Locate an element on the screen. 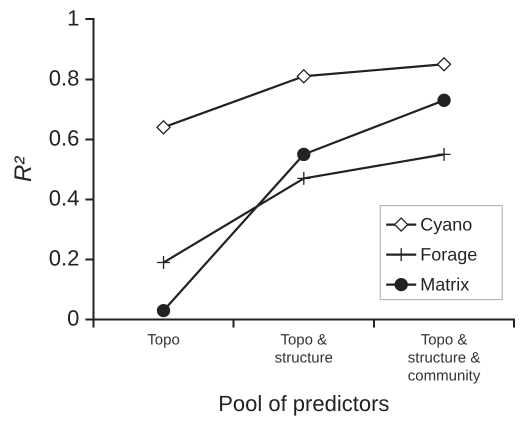 The height and width of the screenshot is (426, 522). x-tick-label: Topo & structure & community is located at coordinates (444, 358).